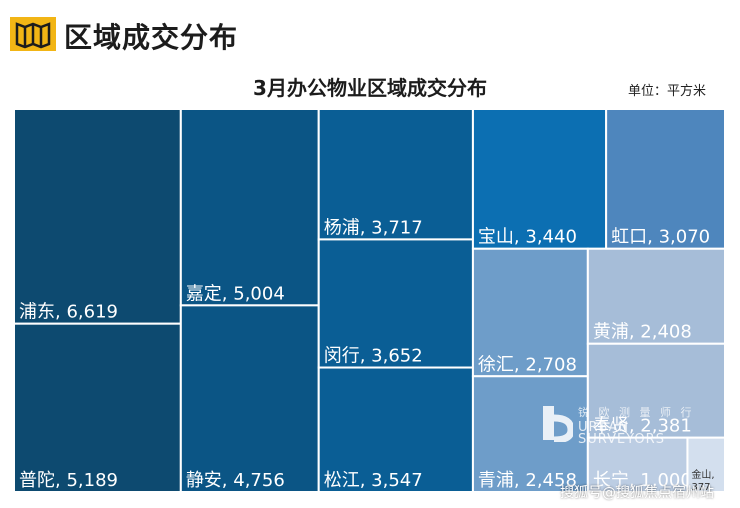  Describe the element at coordinates (527, 237) in the screenshot. I see `treemap-label: 宝山, 3,440` at that location.